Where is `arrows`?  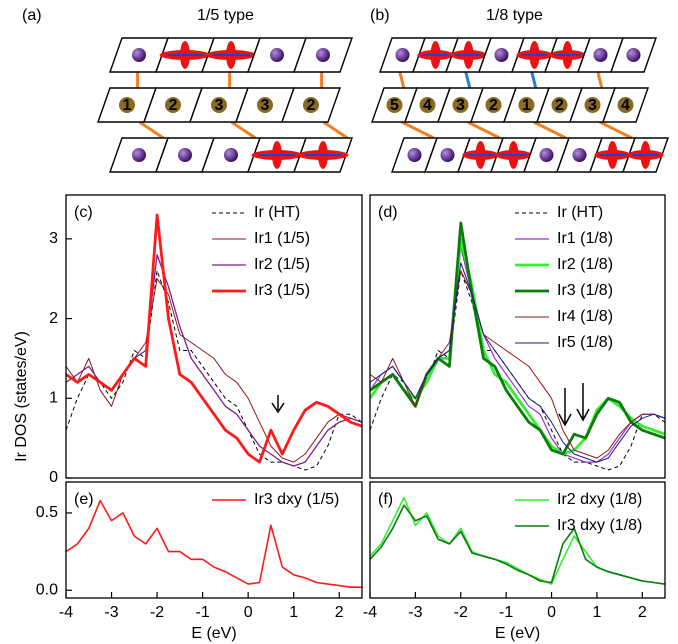
arrows is located at coordinates (430, 405).